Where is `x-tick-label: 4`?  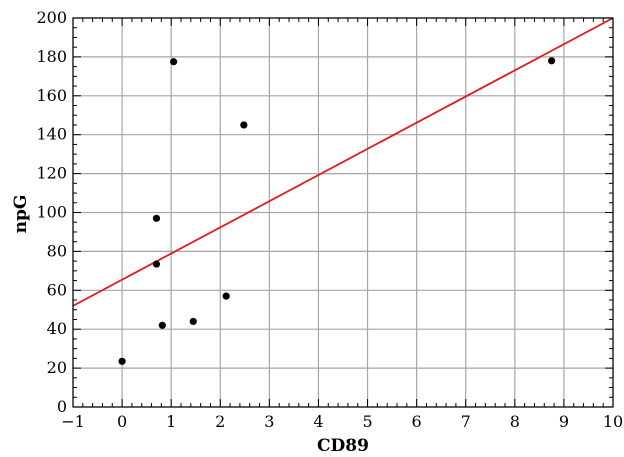
x-tick-label: 4 is located at coordinates (318, 421).